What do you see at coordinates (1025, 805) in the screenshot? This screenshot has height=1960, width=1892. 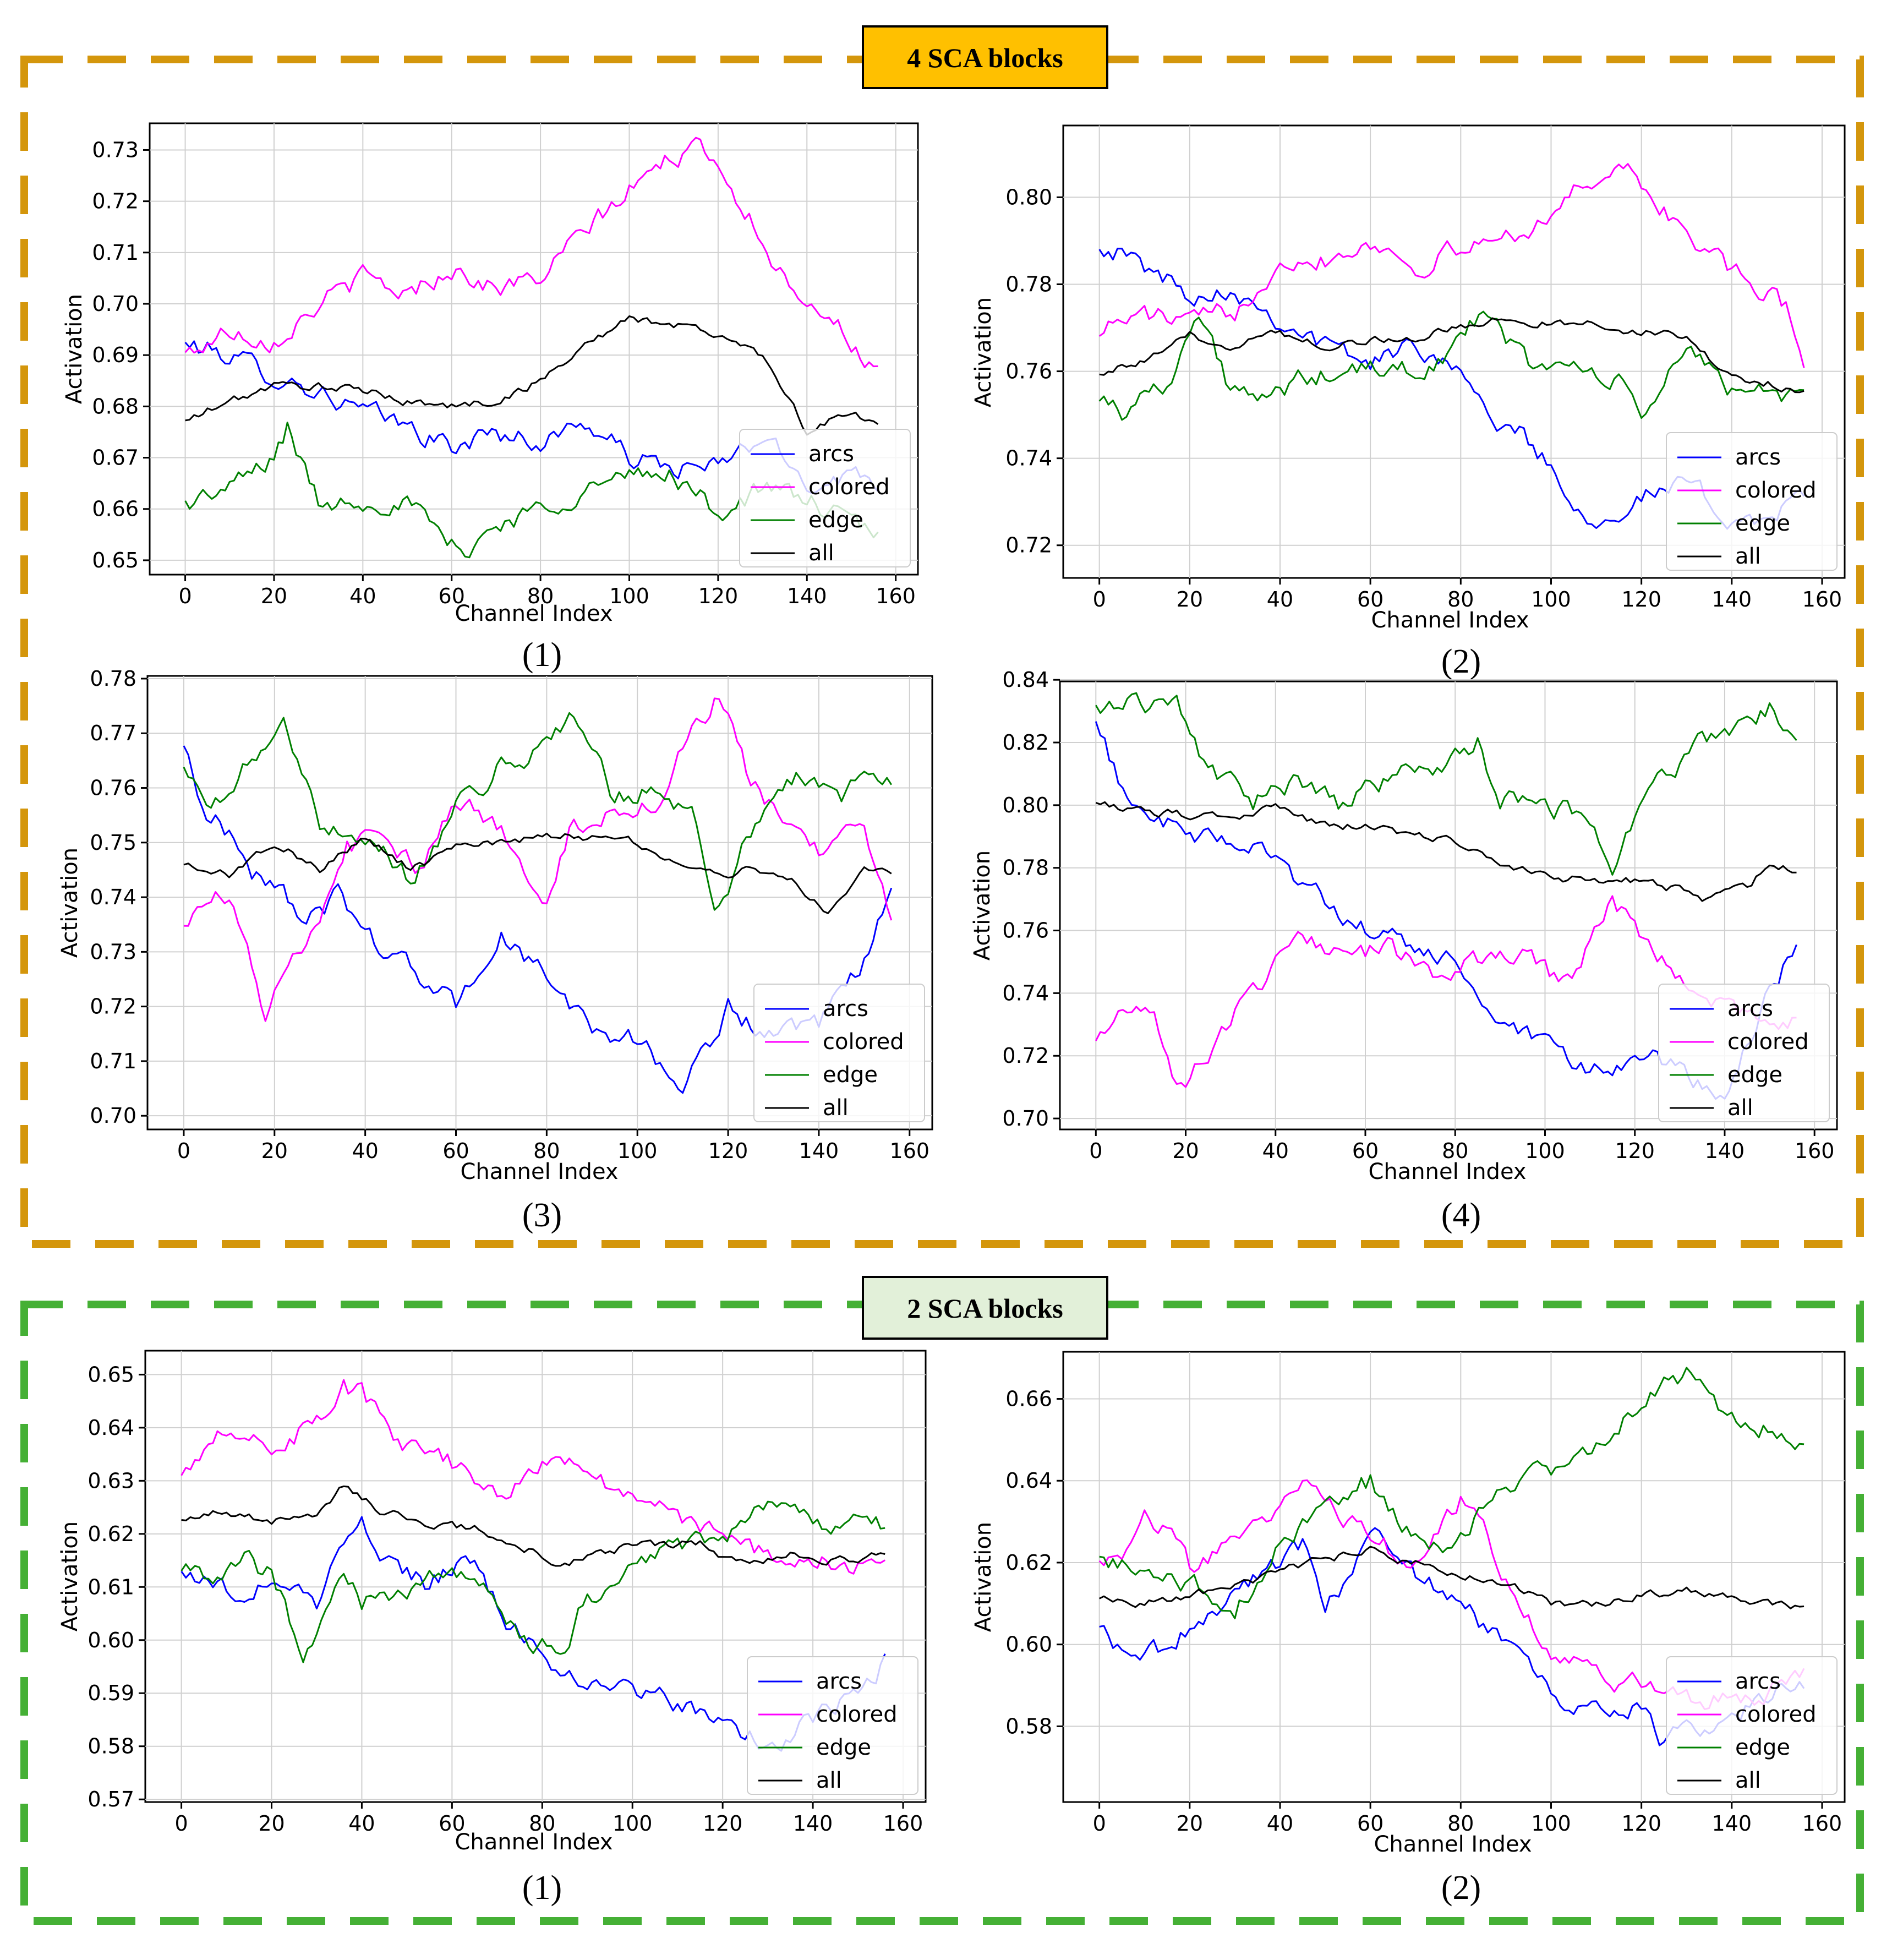 I see `y-tick-label: 0.80` at bounding box center [1025, 805].